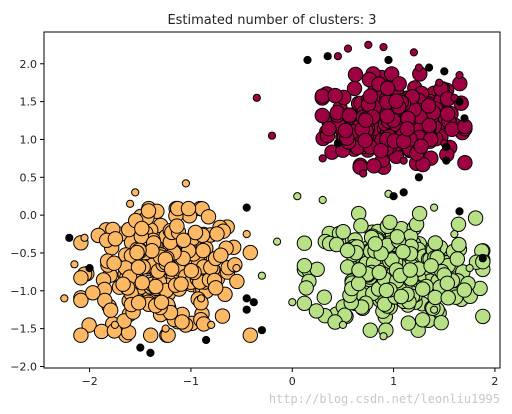 This screenshot has height=414, width=512. Describe the element at coordinates (271, 20) in the screenshot. I see `chart-title: Estimated number of clusters: 3` at that location.